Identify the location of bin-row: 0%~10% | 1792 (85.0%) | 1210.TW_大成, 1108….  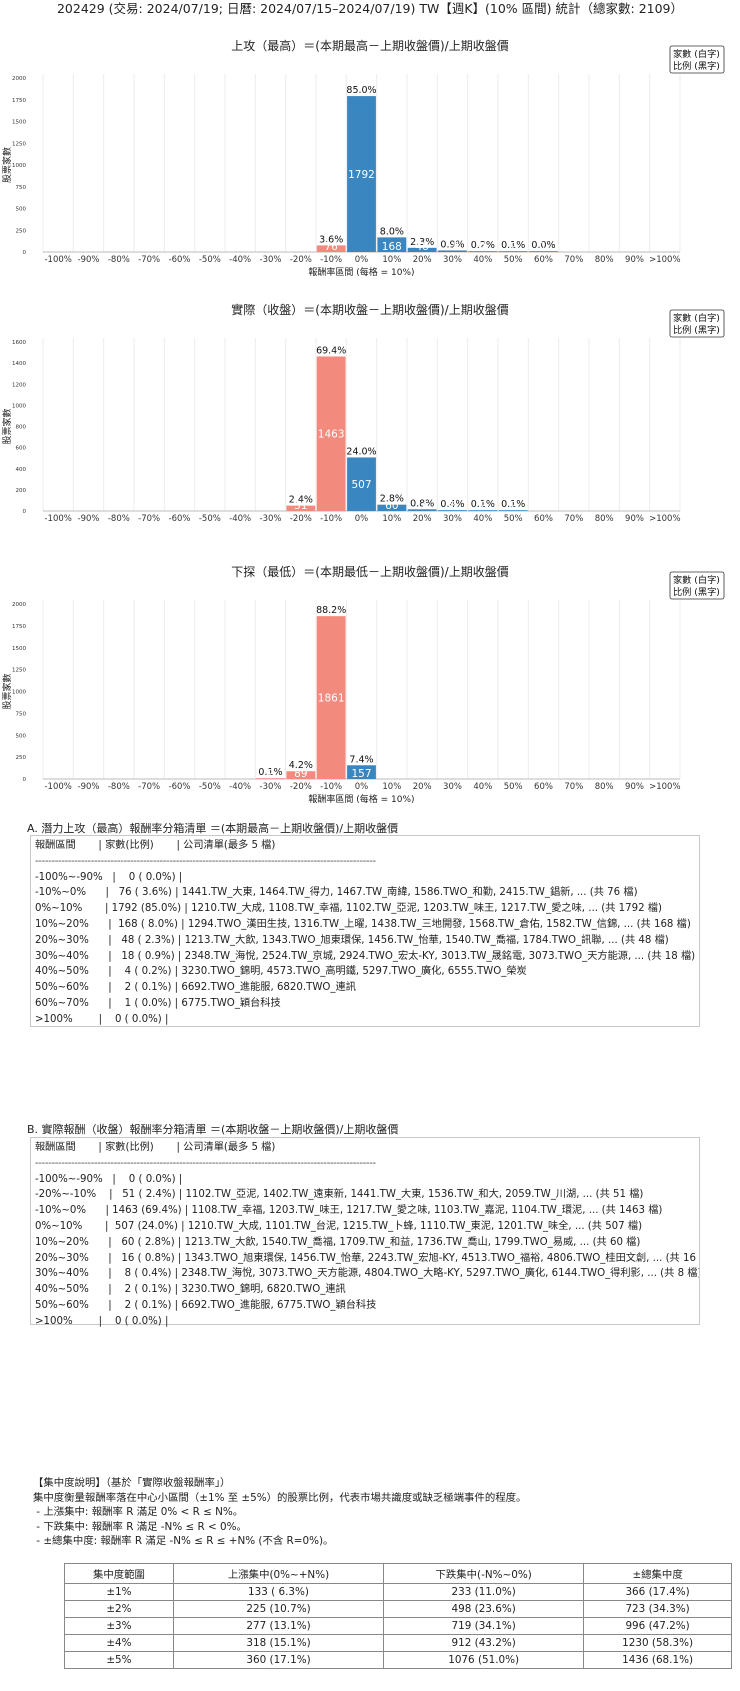
(348, 909).